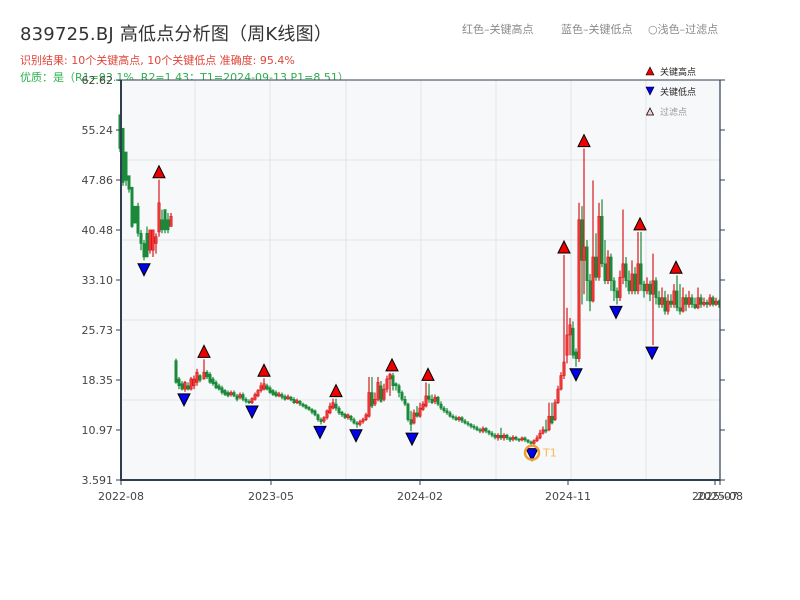  What do you see at coordinates (568, 496) in the screenshot?
I see `x-tick-label: 2024-11` at bounding box center [568, 496].